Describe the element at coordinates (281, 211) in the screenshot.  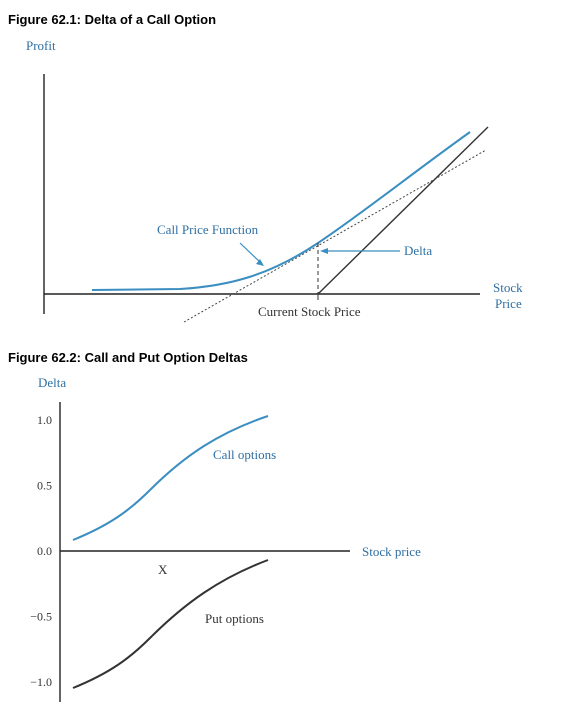
I see `fig1-call-price-curve` at that location.